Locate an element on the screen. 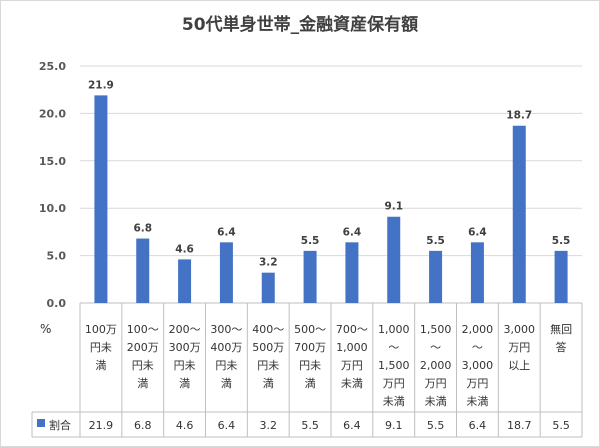  data-label: 4.6 is located at coordinates (184, 249).